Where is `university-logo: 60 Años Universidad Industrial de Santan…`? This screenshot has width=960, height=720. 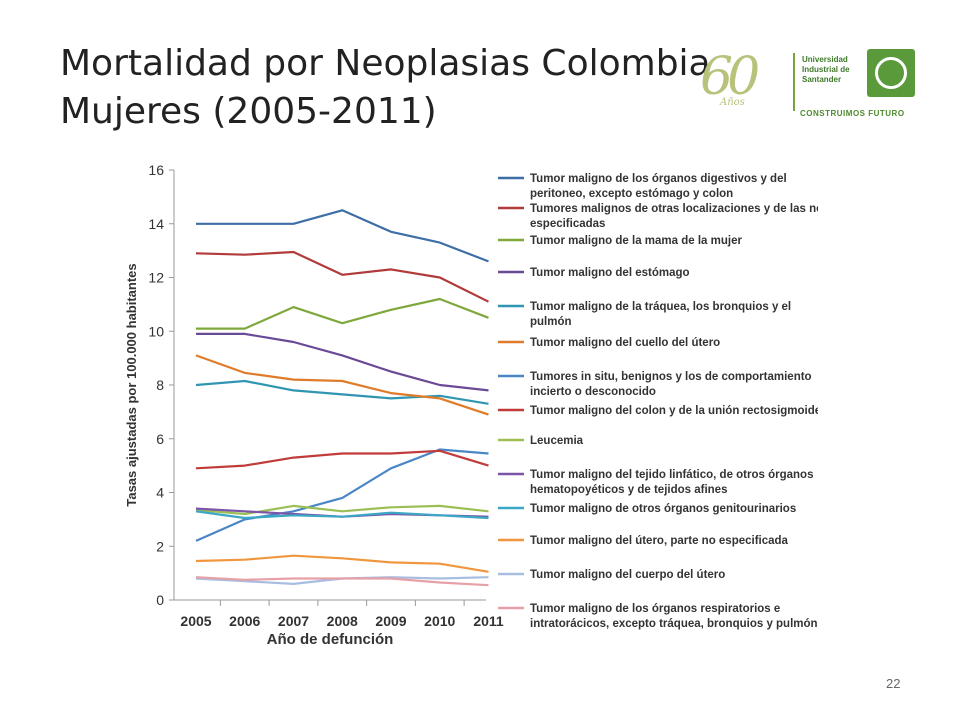
university-logo: 60 Años Universidad Industrial de Santan… is located at coordinates (805, 85).